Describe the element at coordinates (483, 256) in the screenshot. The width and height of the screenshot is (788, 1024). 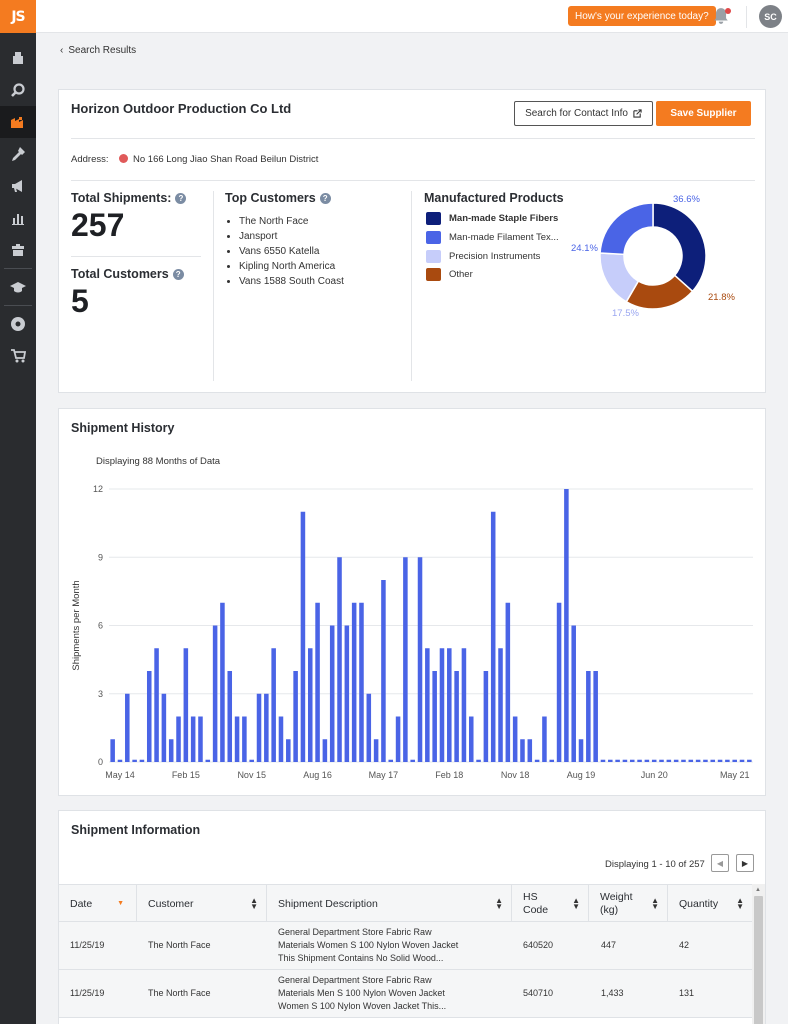
I see `legend-item: Precision Instruments` at that location.